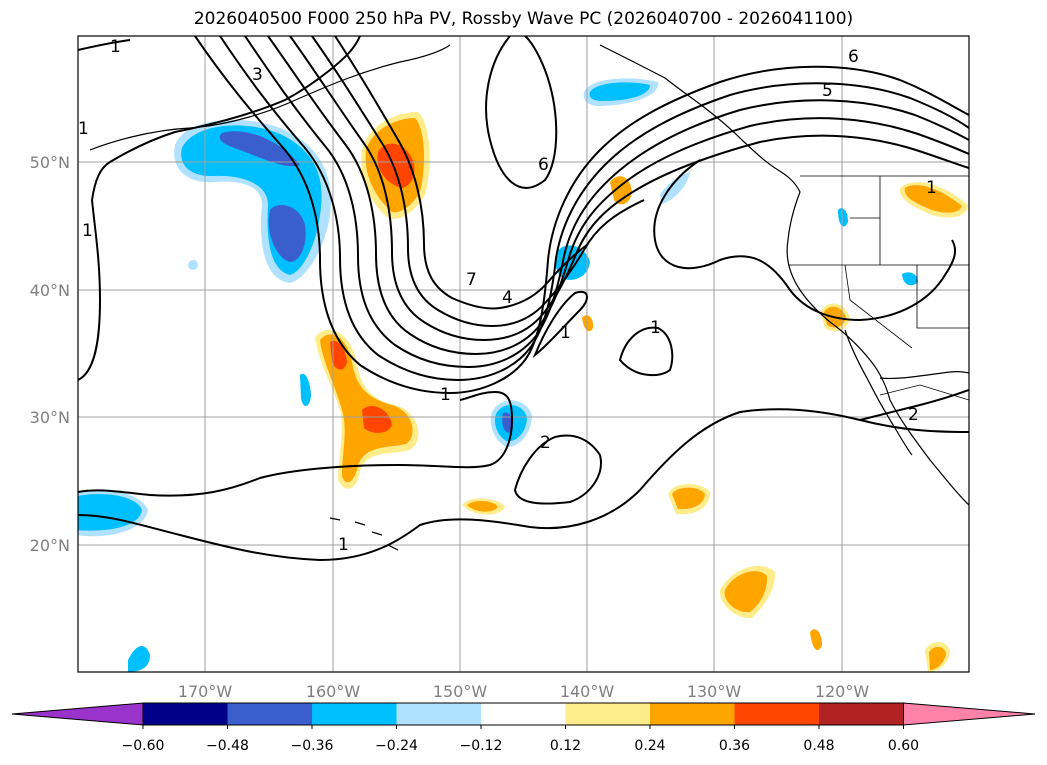 The height and width of the screenshot is (765, 1047). What do you see at coordinates (688, 498) in the screenshot?
I see `anomaly-blob-b4-core` at bounding box center [688, 498].